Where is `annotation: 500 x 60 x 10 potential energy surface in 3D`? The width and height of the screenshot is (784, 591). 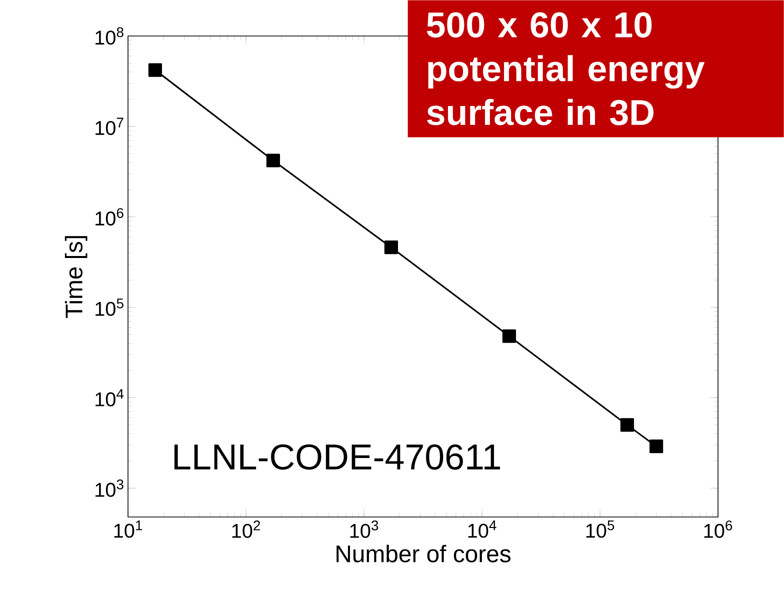 annotation: 500 x 60 x 10 potential energy surface in 3D is located at coordinates (565, 69).